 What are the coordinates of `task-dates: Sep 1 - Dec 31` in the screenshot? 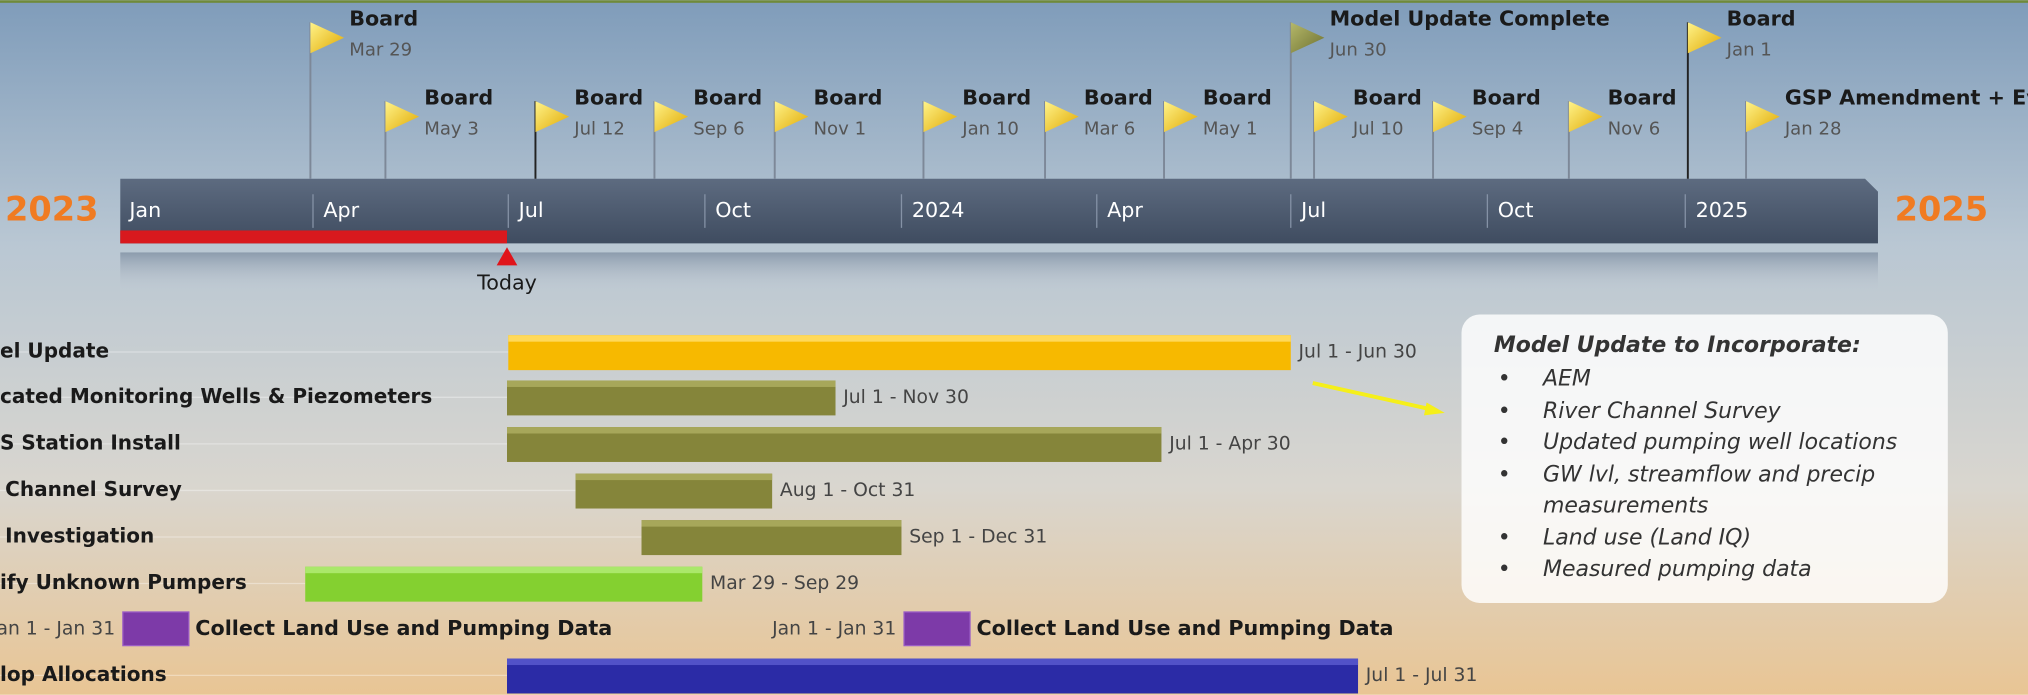 It's located at (978, 536).